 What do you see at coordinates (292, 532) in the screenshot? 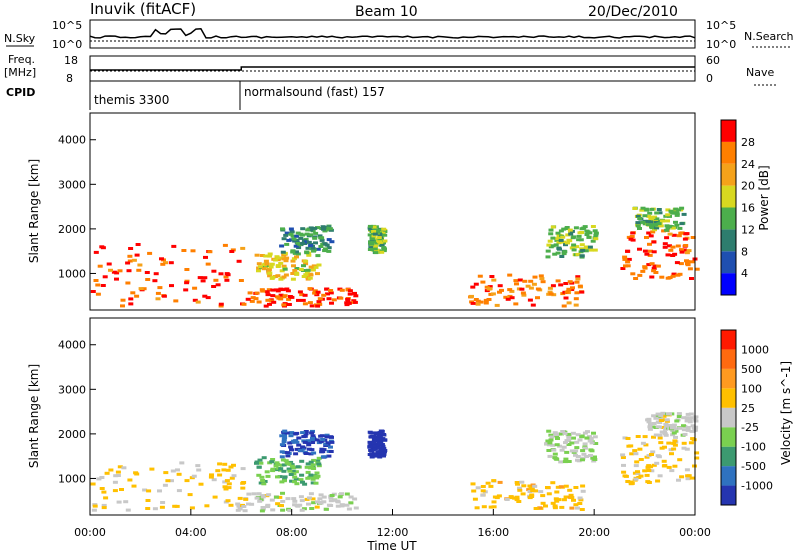
I see `x-tick-label: 08:00` at bounding box center [292, 532].